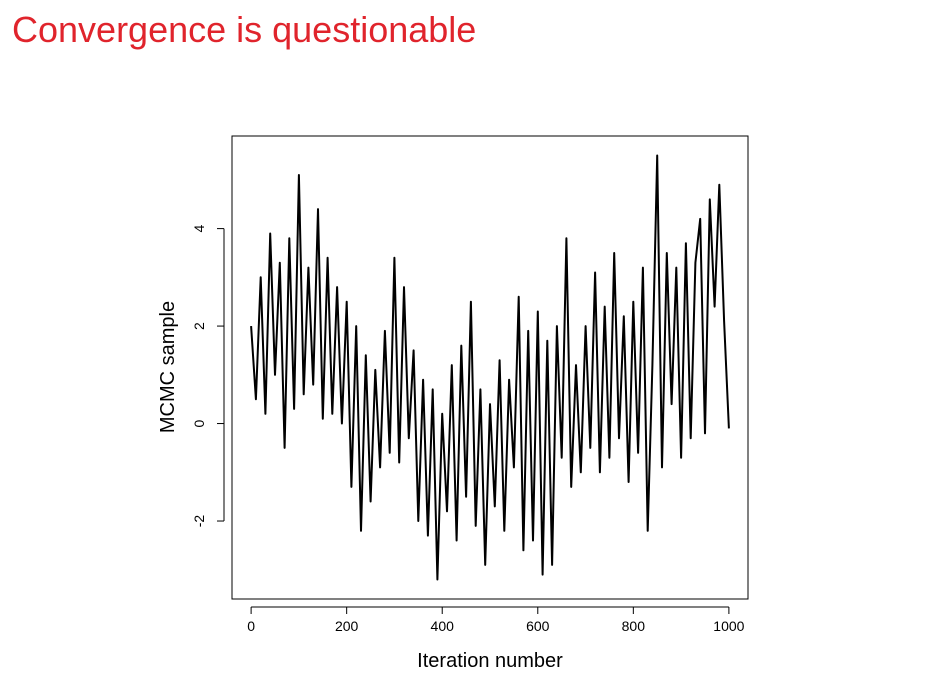  Describe the element at coordinates (199, 423) in the screenshot. I see `y-tick-label: 0` at that location.